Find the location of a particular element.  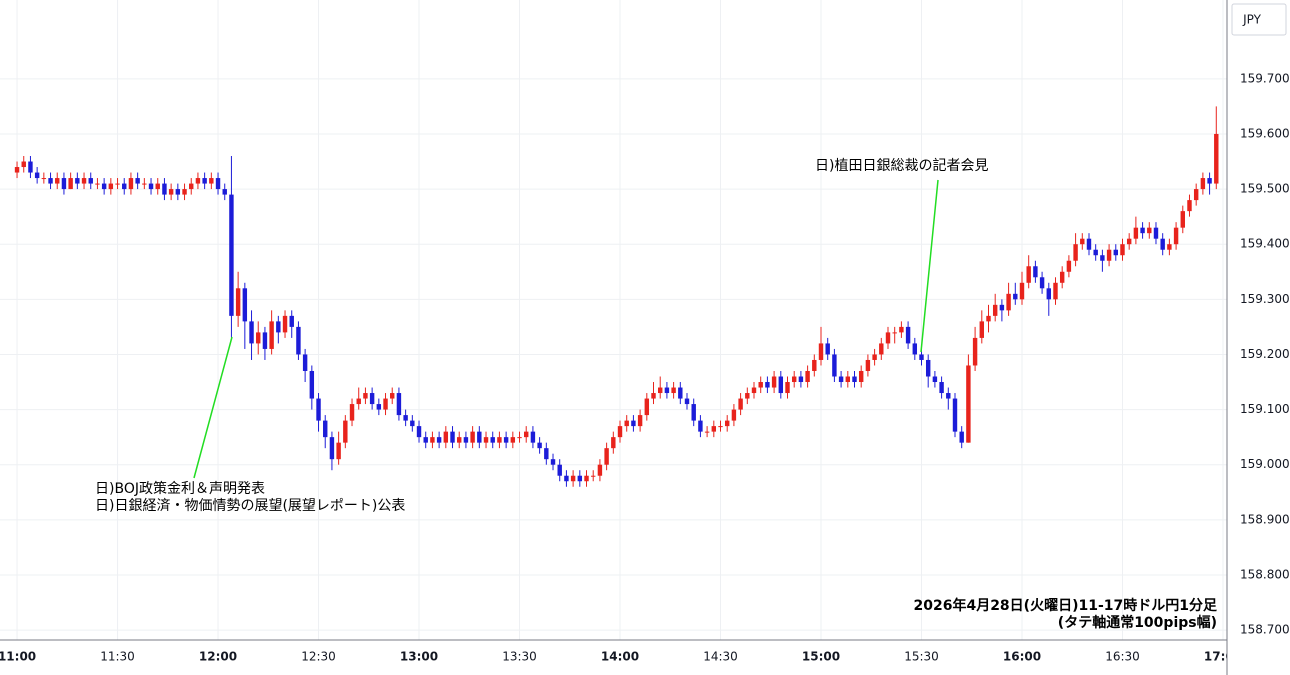

annotation: 日)BOJ政策金利＆声明発表 is located at coordinates (180, 488).